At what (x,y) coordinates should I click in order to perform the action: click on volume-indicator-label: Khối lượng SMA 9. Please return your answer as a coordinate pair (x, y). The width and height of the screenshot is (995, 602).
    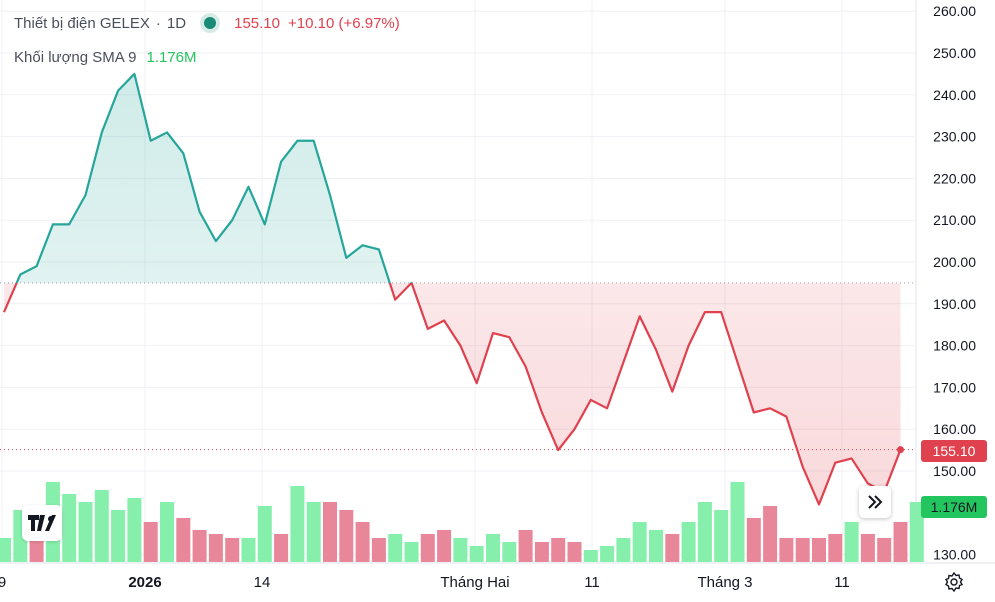
    Looking at the image, I should click on (75, 57).